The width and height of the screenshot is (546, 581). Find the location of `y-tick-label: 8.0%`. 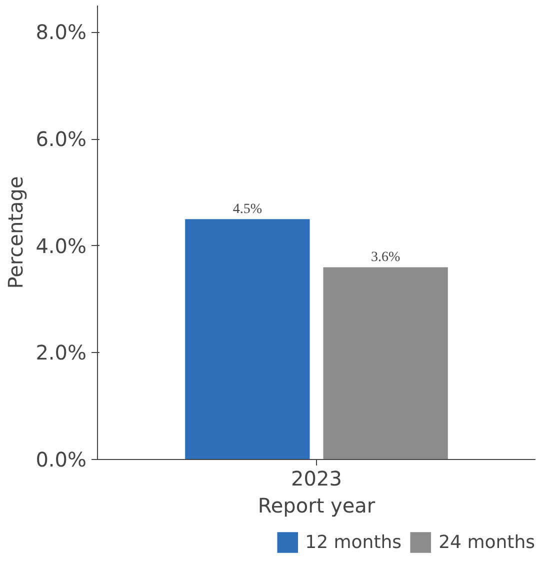

y-tick-label: 8.0% is located at coordinates (61, 32).